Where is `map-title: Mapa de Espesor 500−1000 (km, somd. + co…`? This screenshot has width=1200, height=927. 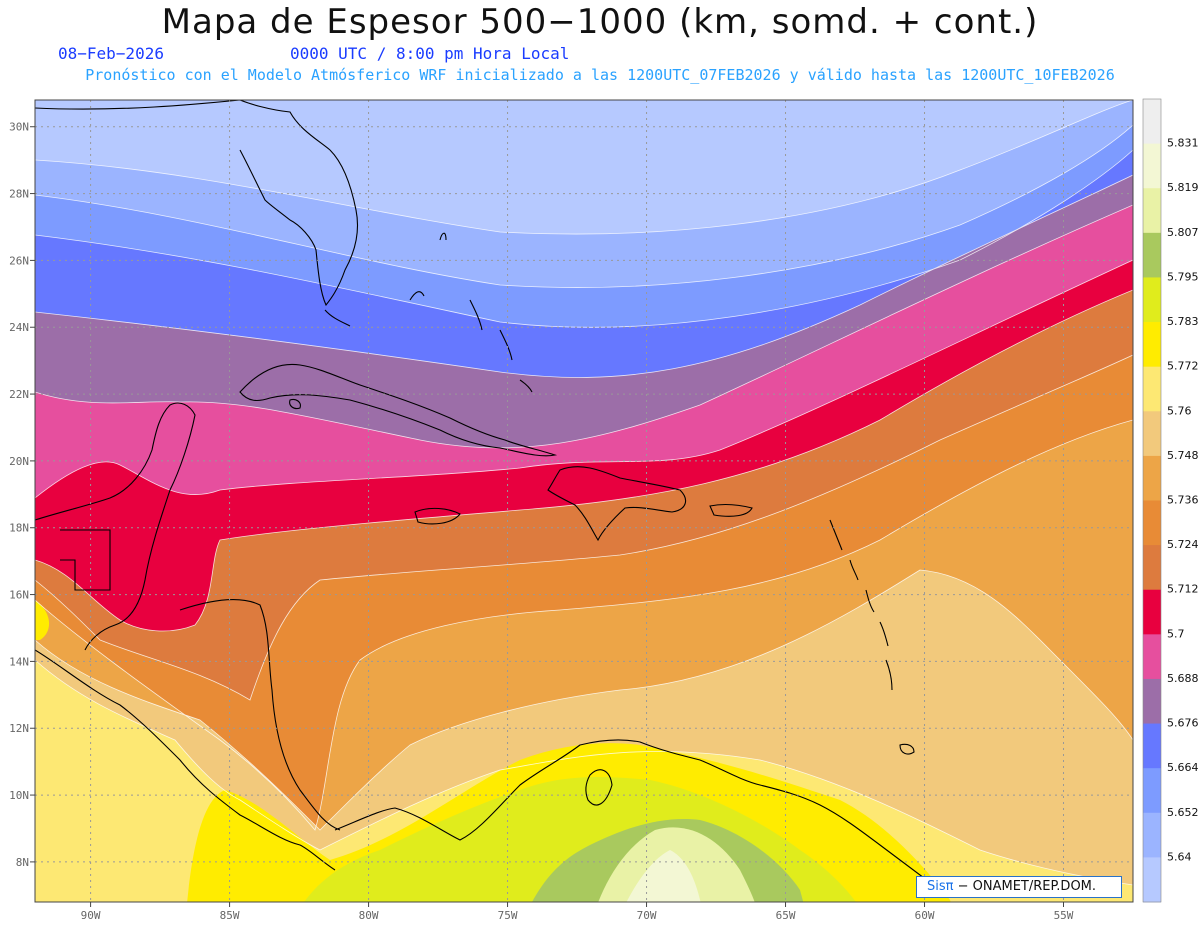 map-title: Mapa de Espesor 500−1000 (km, somd. + co… is located at coordinates (600, 22).